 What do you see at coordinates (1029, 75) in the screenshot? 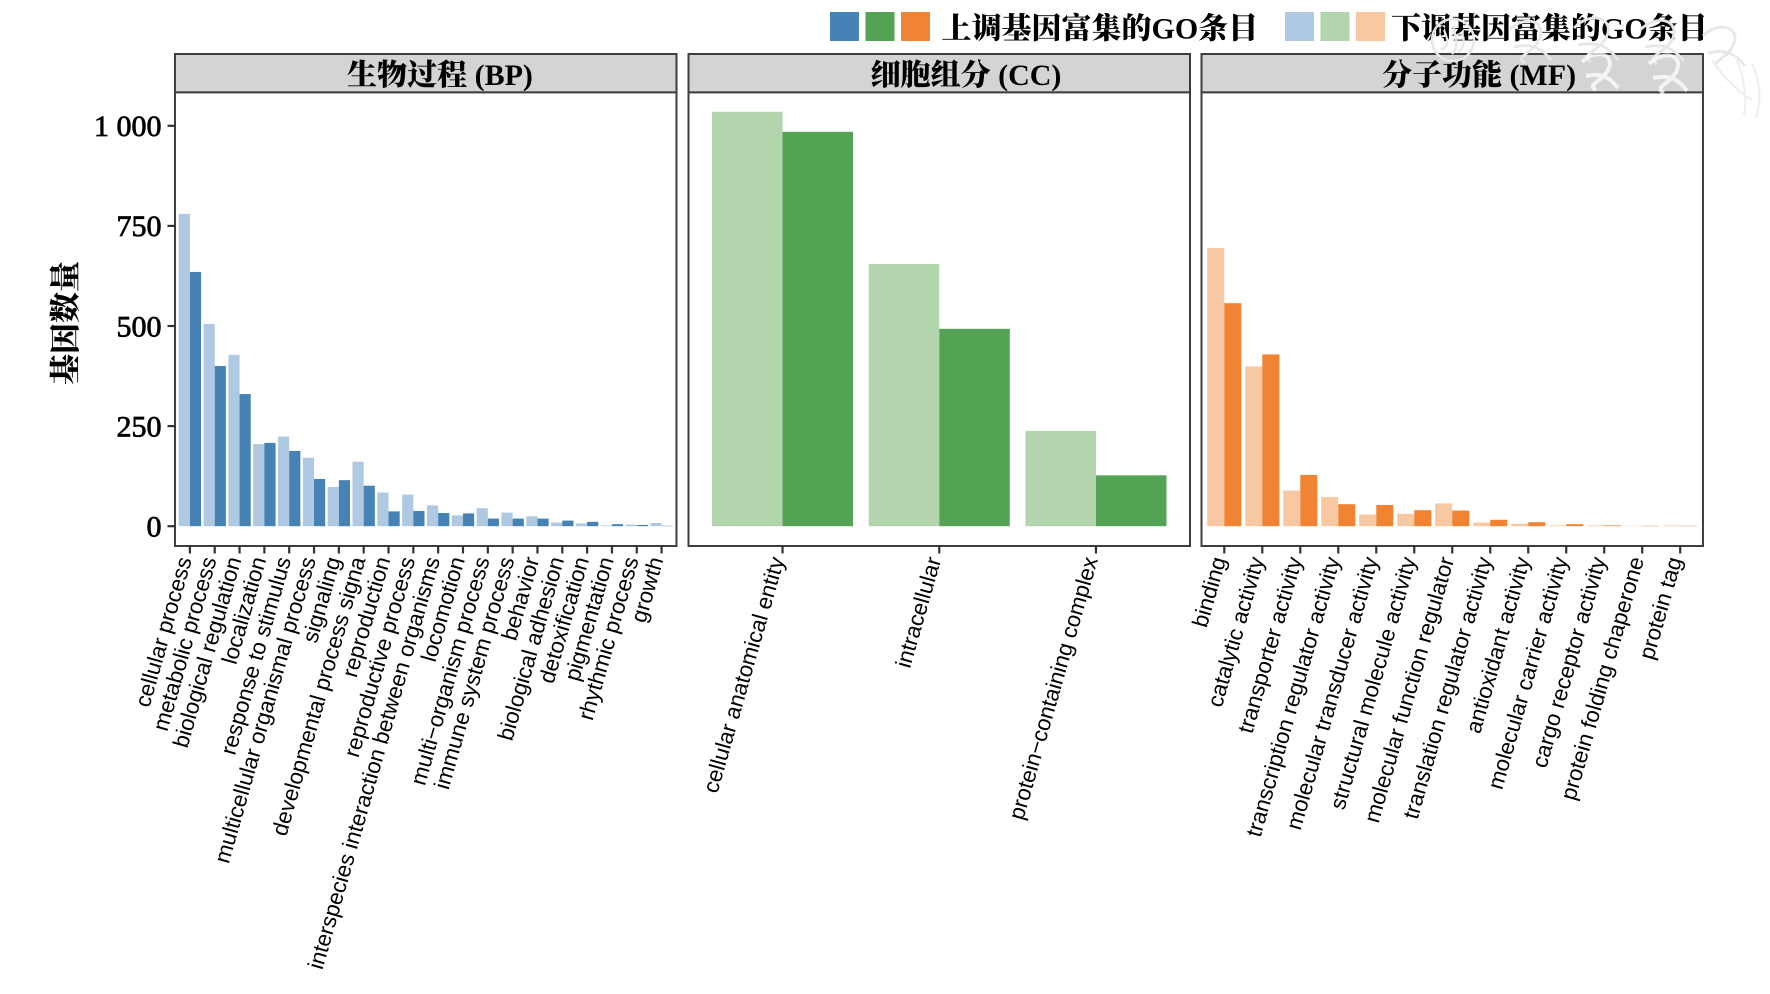
I see `svg-text: (CC)` at bounding box center [1029, 75].